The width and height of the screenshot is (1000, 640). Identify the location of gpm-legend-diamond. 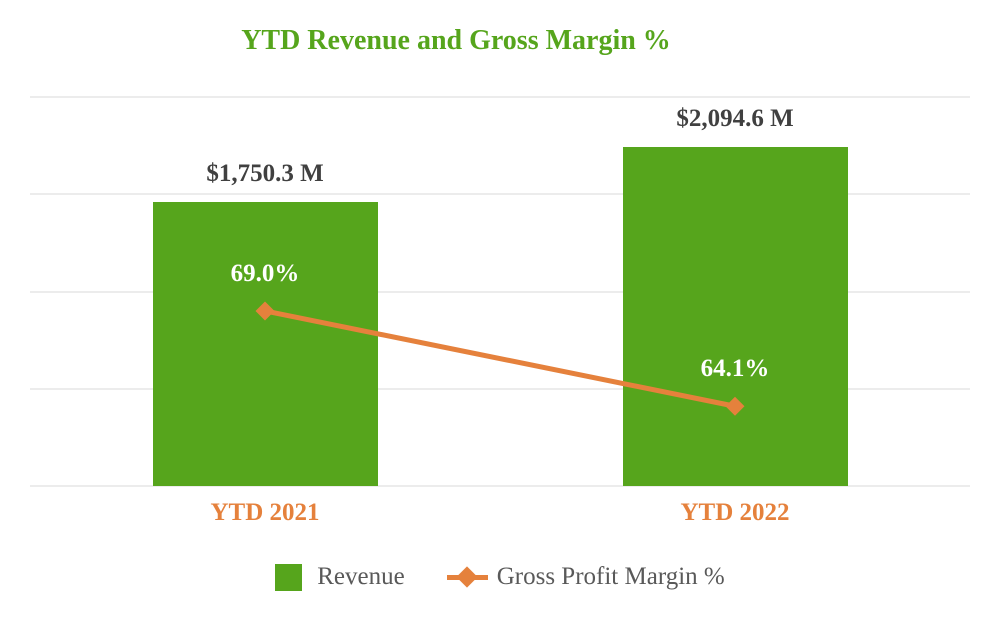
(467, 577).